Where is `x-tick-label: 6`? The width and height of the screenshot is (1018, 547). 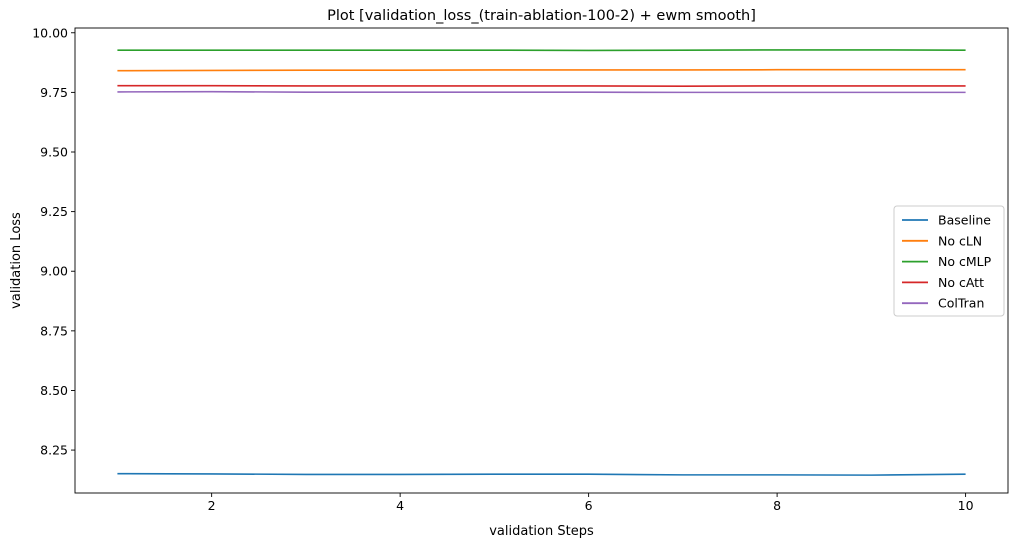
x-tick-label: 6 is located at coordinates (589, 505).